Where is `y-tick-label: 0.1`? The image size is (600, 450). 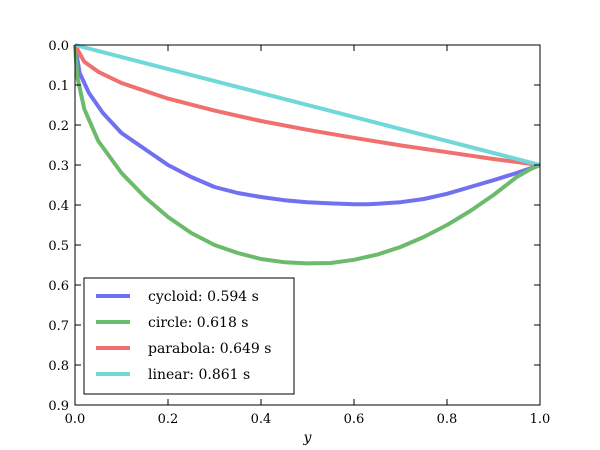
y-tick-label: 0.1 is located at coordinates (58, 86).